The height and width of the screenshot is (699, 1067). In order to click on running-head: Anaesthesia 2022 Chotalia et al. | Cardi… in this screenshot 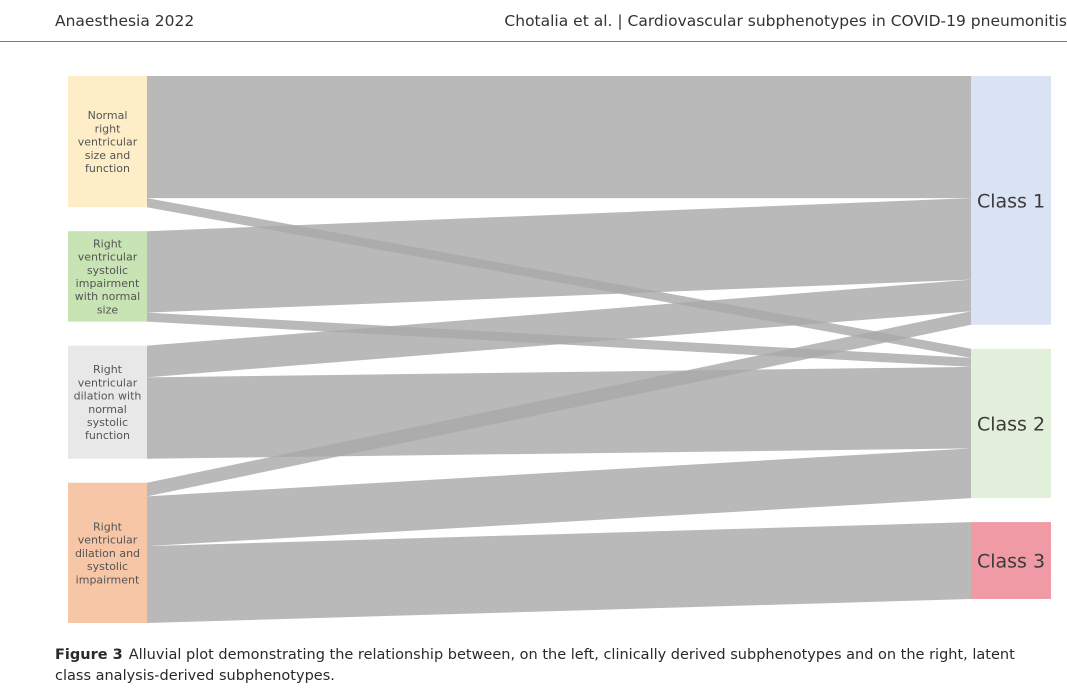, I will do `click(533, 21)`.